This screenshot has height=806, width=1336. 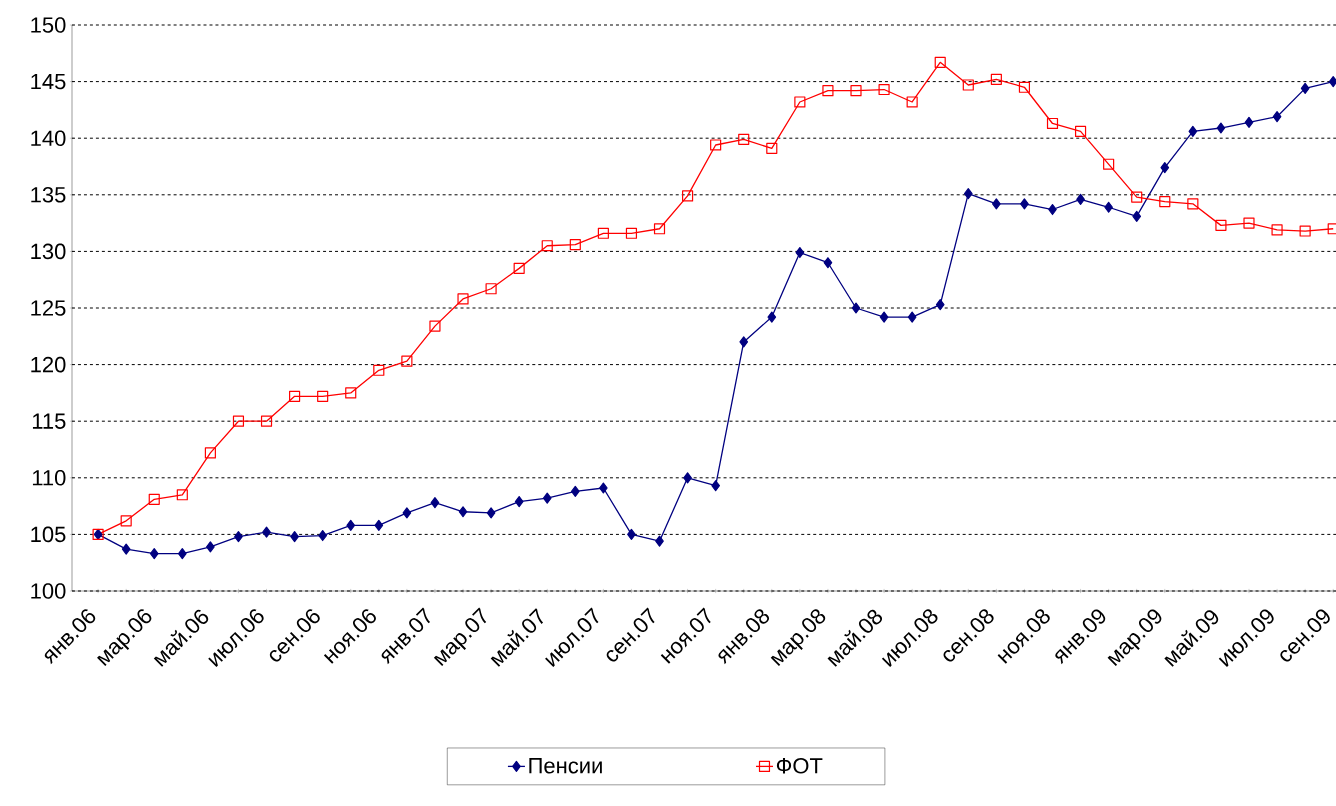 What do you see at coordinates (49, 478) in the screenshot?
I see `y-tick-label: 110` at bounding box center [49, 478].